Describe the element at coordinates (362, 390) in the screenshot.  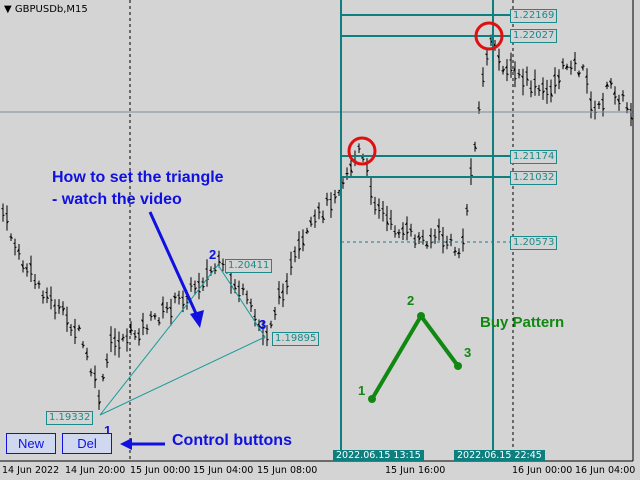
I see `pattern-point-label: 1` at that location.